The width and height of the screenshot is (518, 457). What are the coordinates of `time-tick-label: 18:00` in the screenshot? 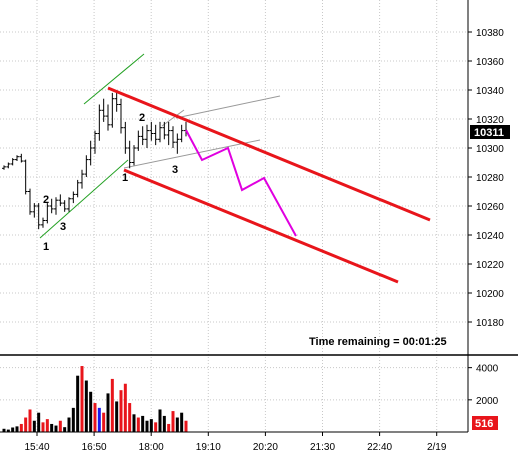 It's located at (151, 447).